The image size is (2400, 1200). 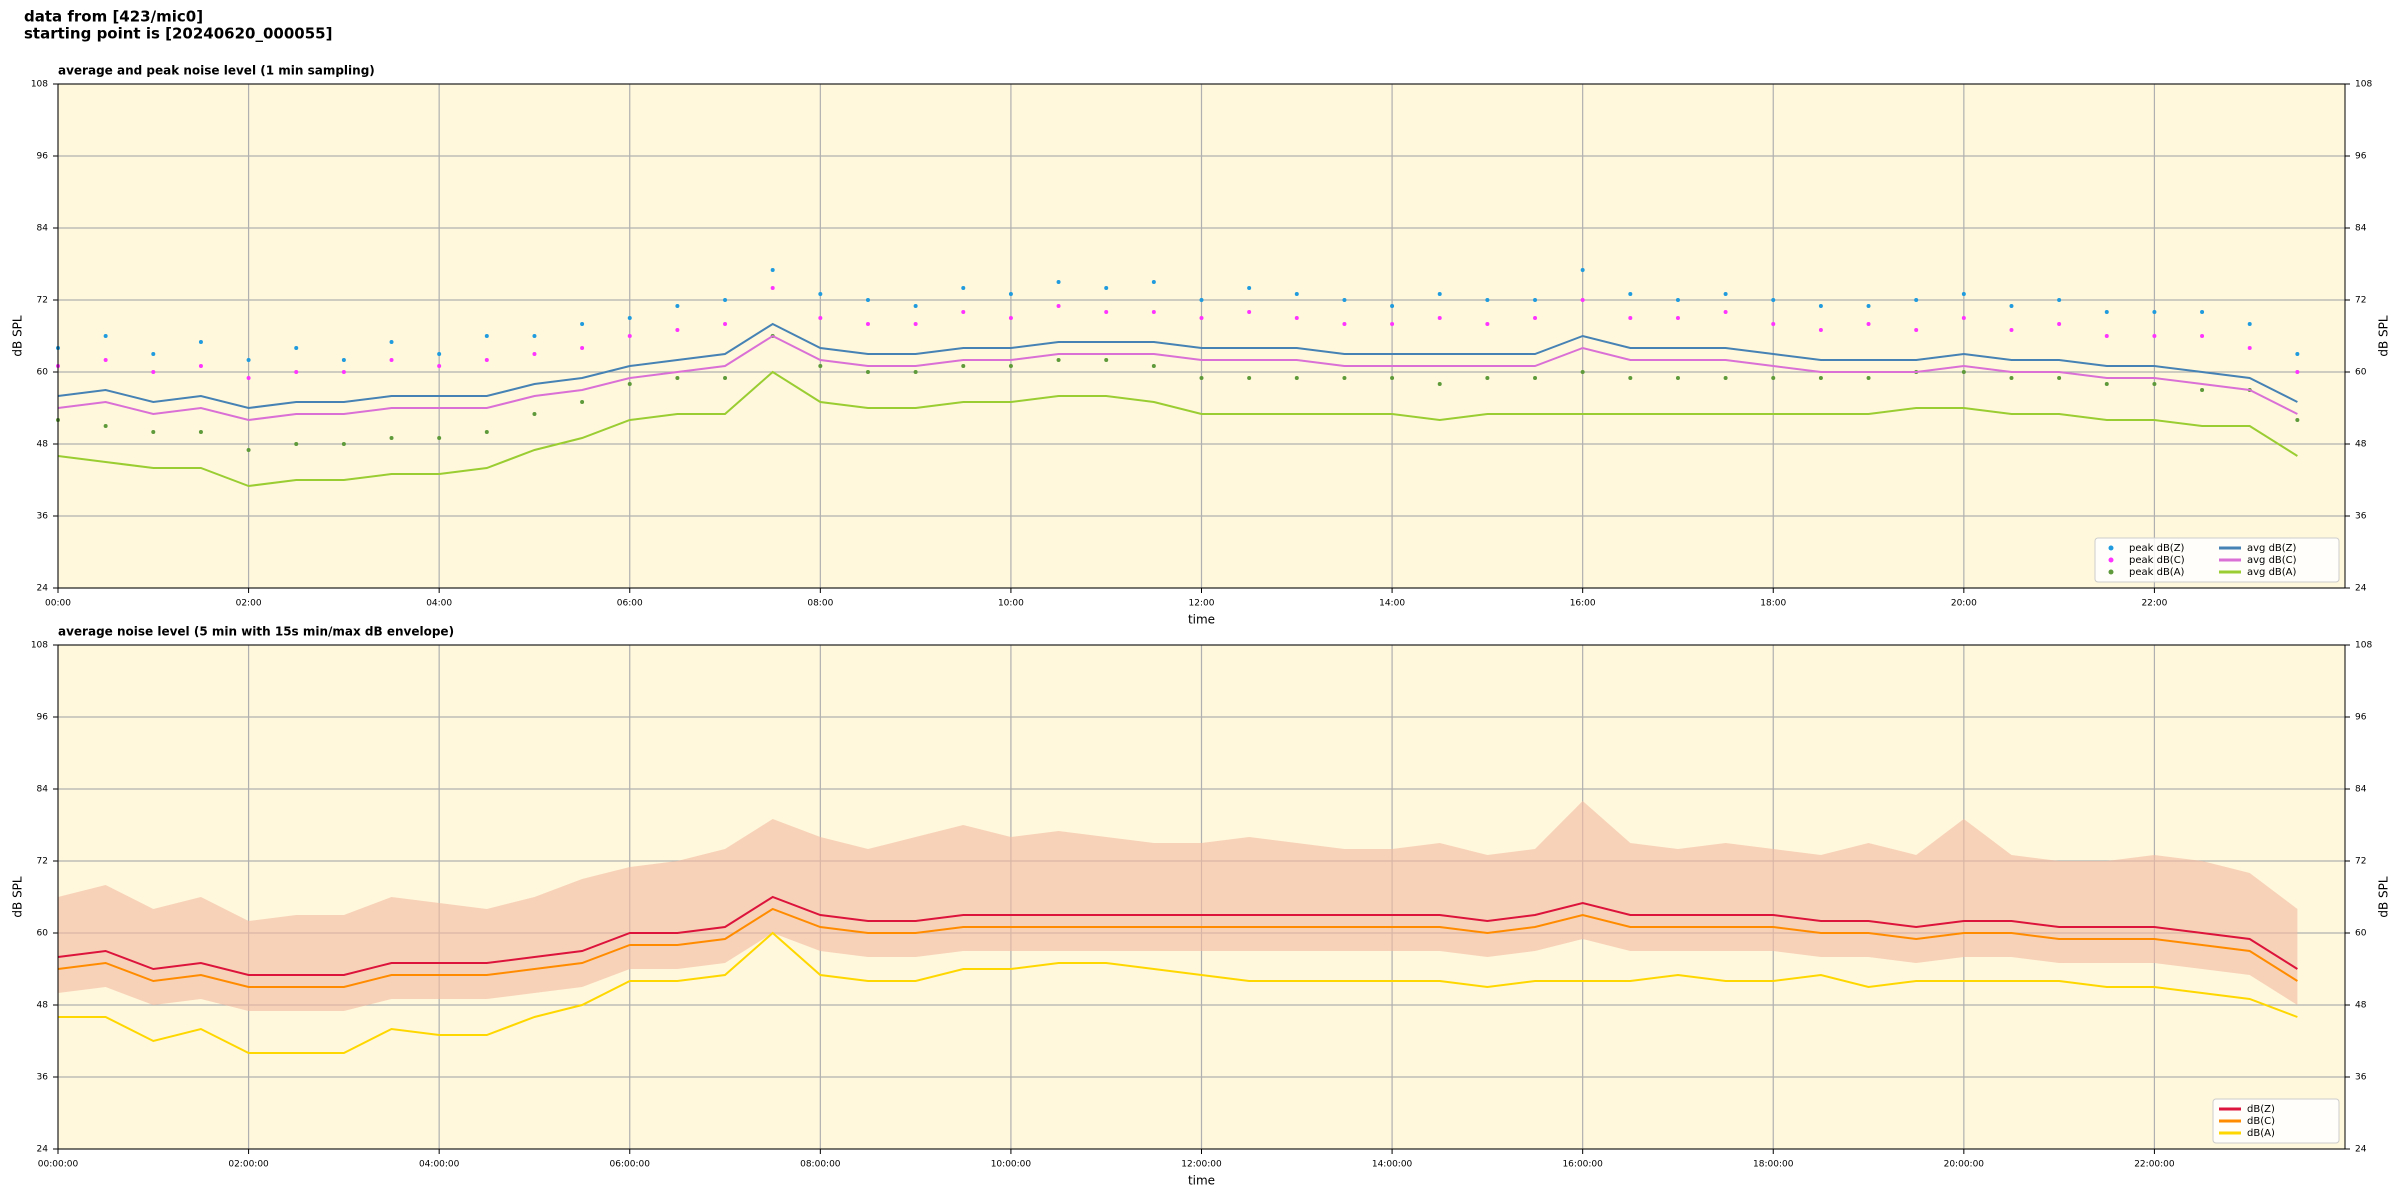 What do you see at coordinates (1011, 604) in the screenshot?
I see `x-tick-label: 10:00` at bounding box center [1011, 604].